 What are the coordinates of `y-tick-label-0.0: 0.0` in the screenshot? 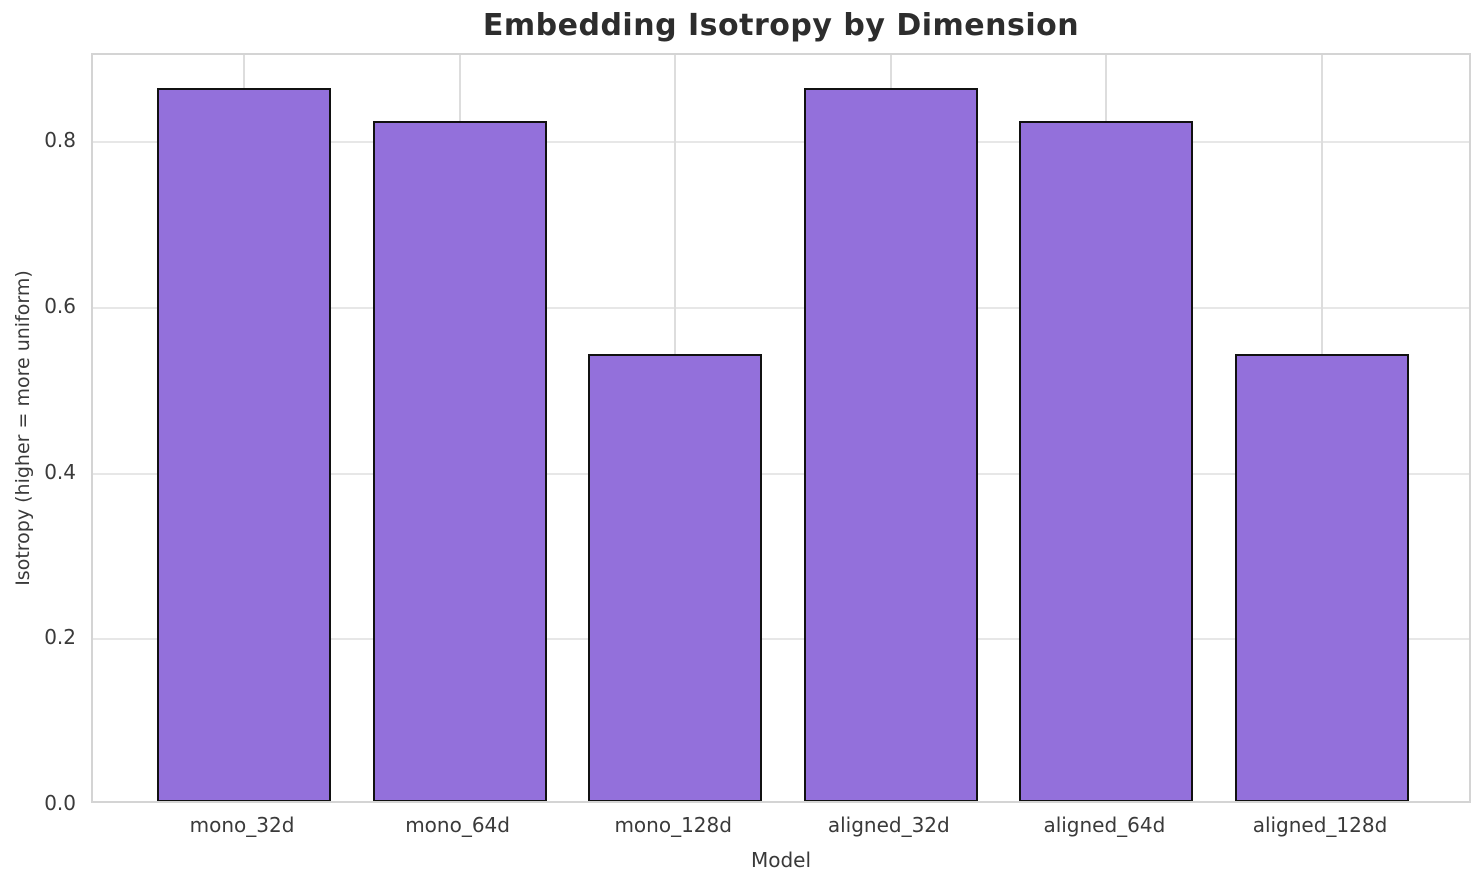 It's located at (60, 803).